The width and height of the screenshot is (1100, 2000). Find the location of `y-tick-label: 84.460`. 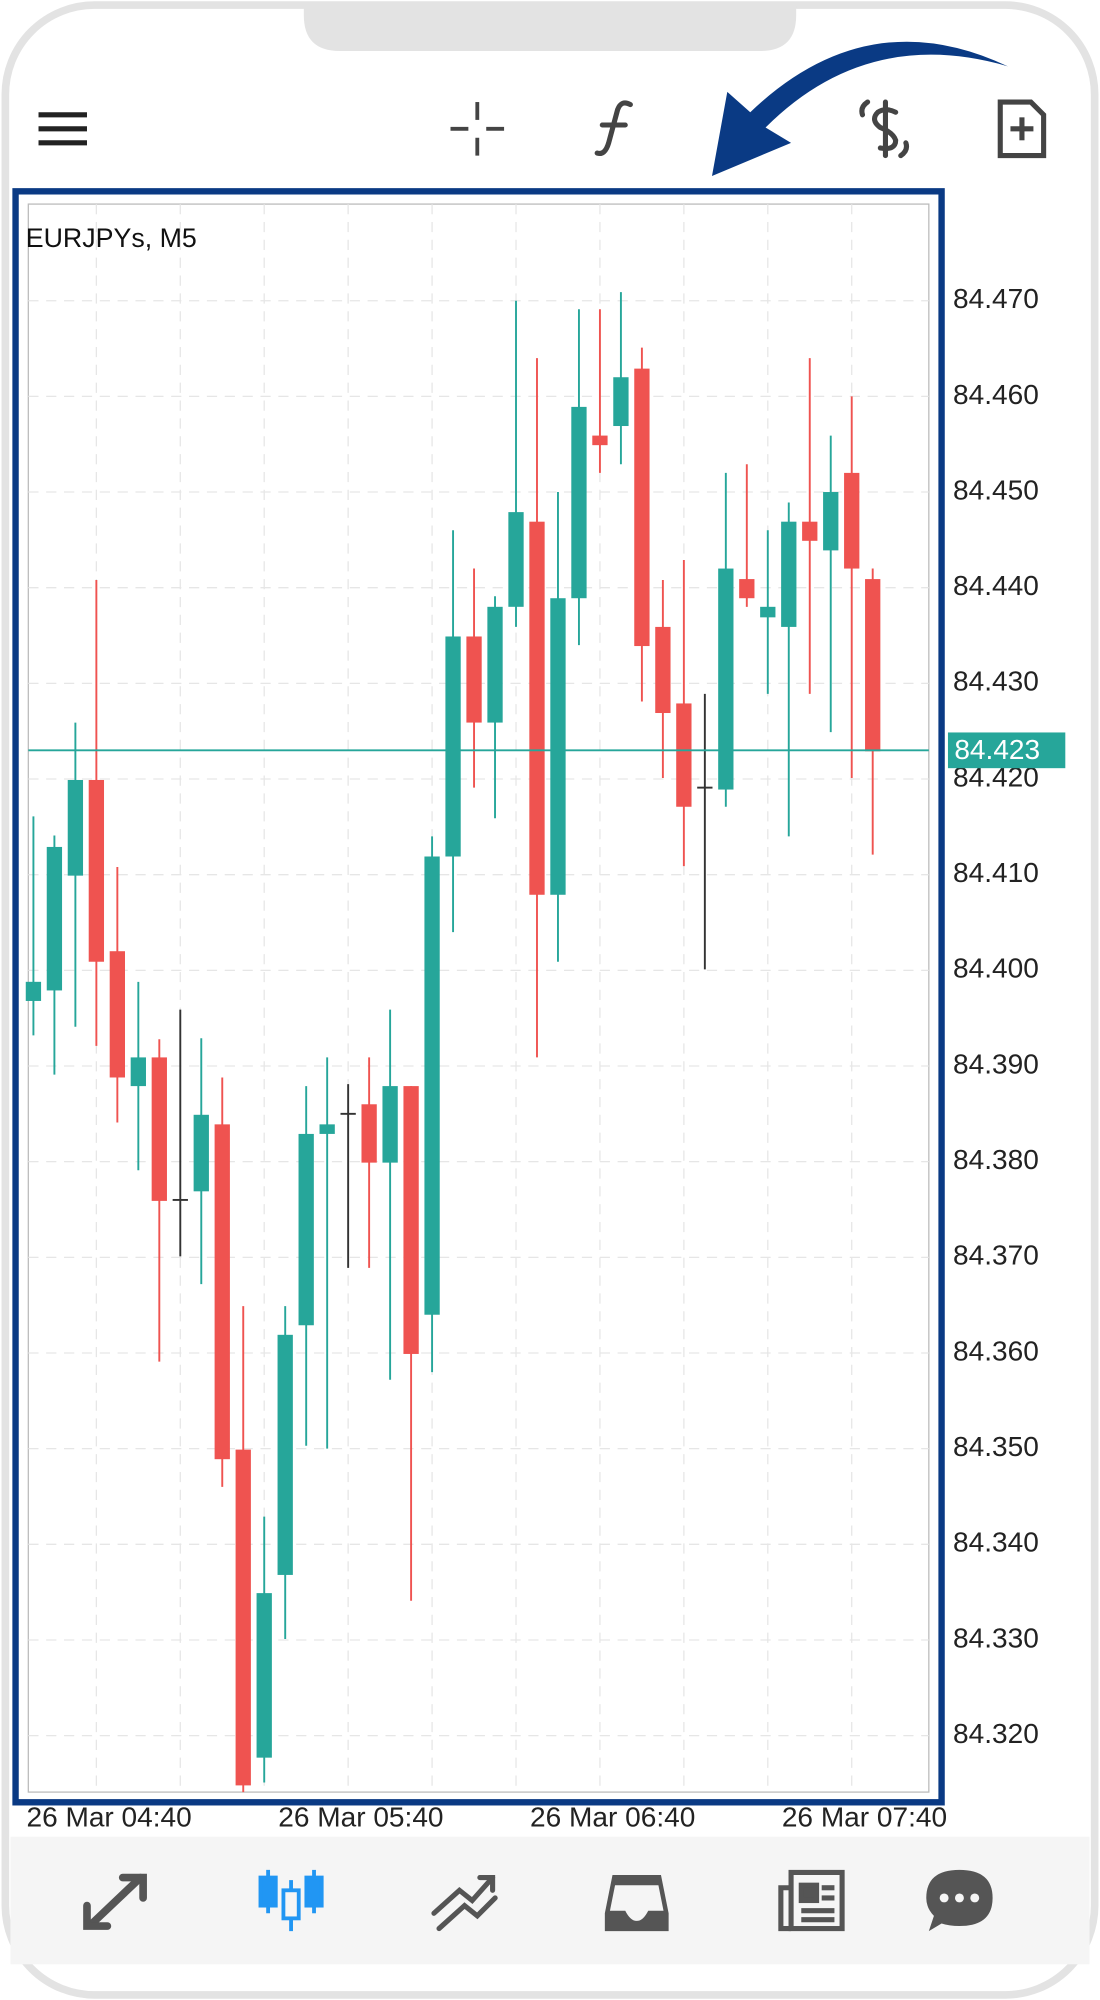

y-tick-label: 84.460 is located at coordinates (996, 394).